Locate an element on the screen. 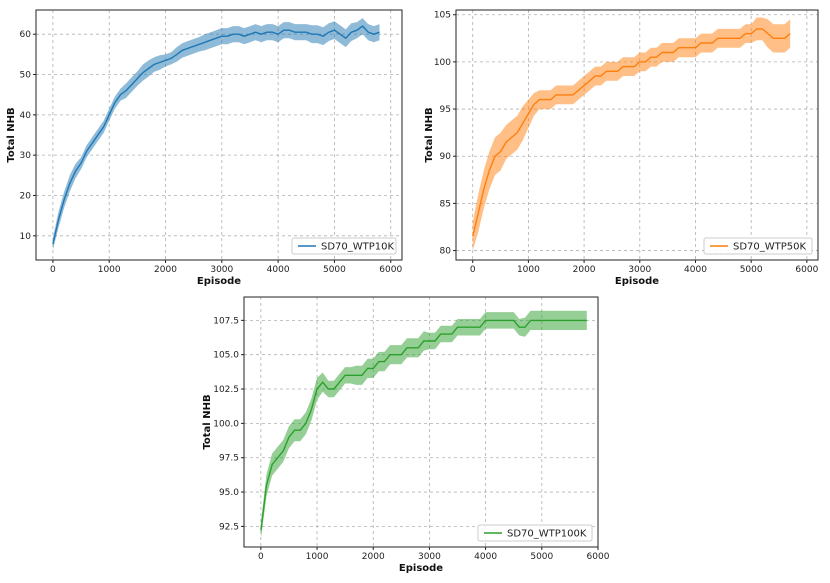  y-tick-label: 95.0 is located at coordinates (229, 493).